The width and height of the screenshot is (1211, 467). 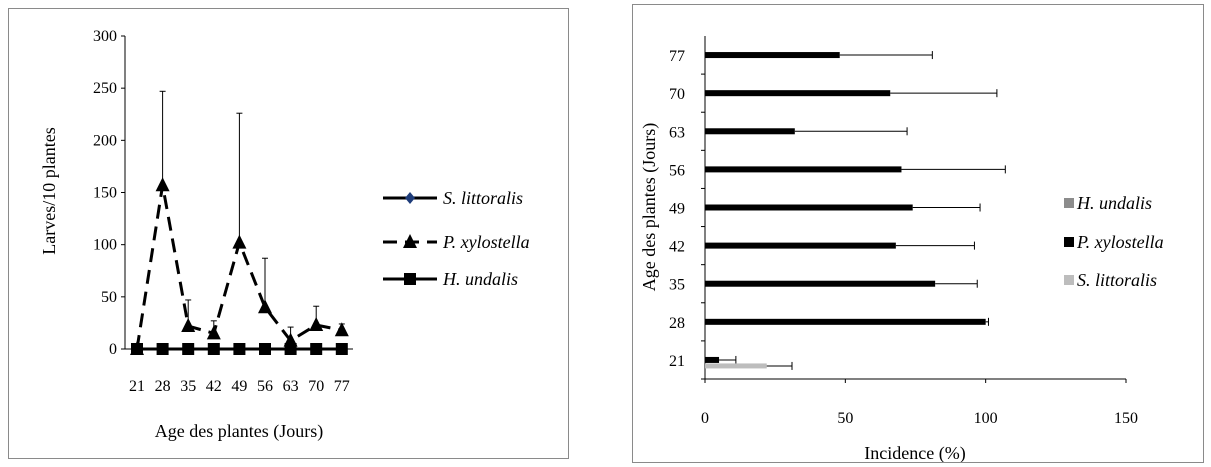 What do you see at coordinates (105, 140) in the screenshot?
I see `y-tick-label: 200` at bounding box center [105, 140].